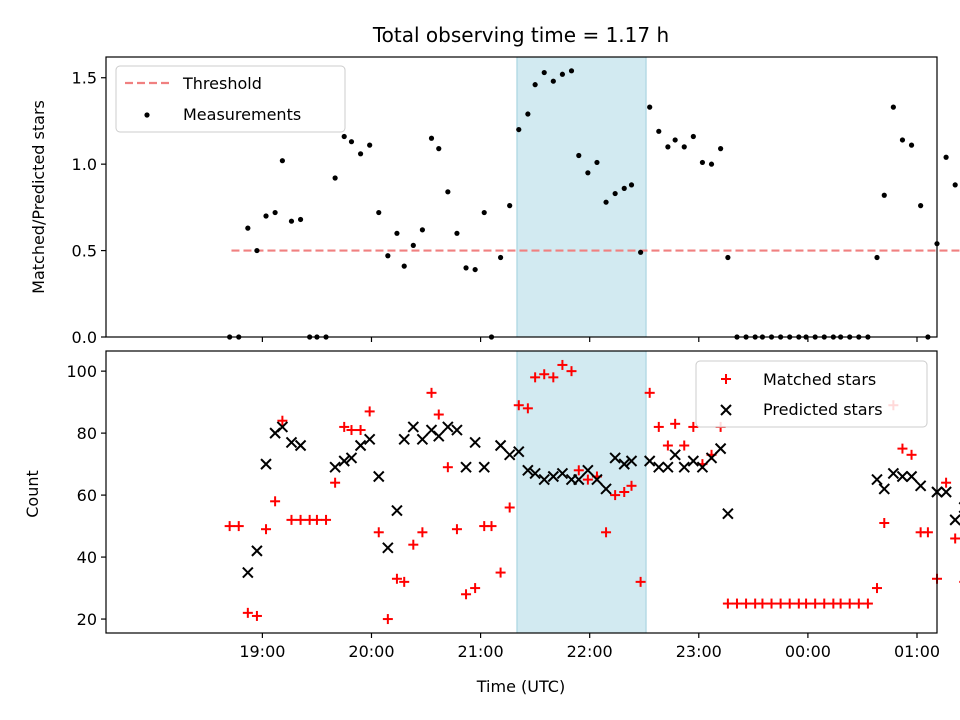  What do you see at coordinates (581, 197) in the screenshot?
I see `top-shaded-region` at bounding box center [581, 197].